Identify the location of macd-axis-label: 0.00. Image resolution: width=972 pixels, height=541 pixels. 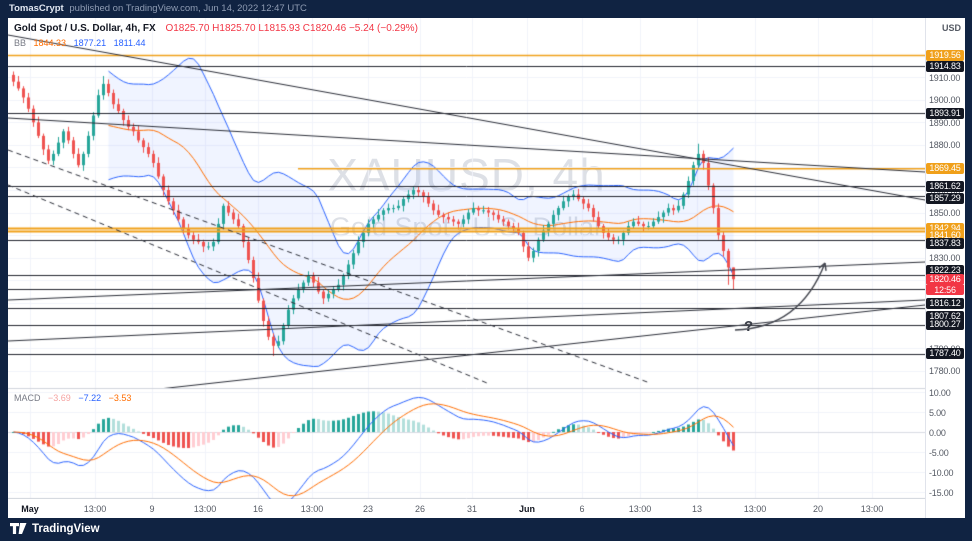
(937, 432).